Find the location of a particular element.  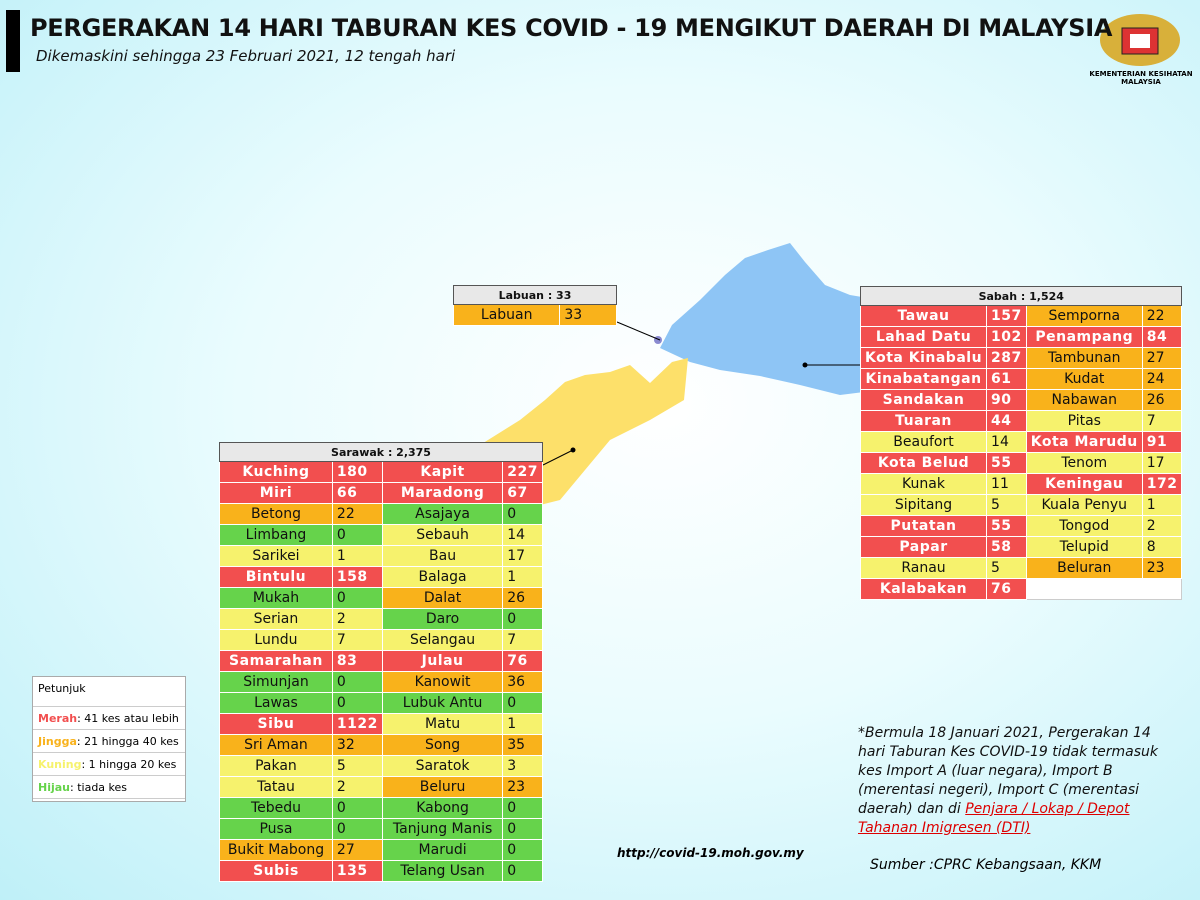

district-name: Sarikei is located at coordinates (276, 556).